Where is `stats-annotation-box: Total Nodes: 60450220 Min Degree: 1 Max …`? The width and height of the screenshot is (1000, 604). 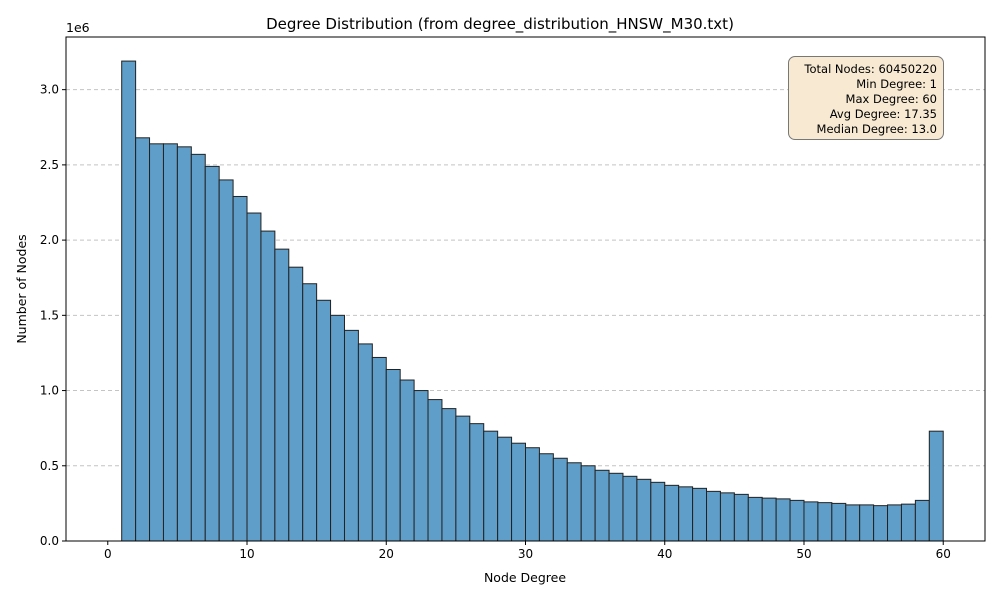
stats-annotation-box: Total Nodes: 60450220 Min Degree: 1 Max … is located at coordinates (866, 98).